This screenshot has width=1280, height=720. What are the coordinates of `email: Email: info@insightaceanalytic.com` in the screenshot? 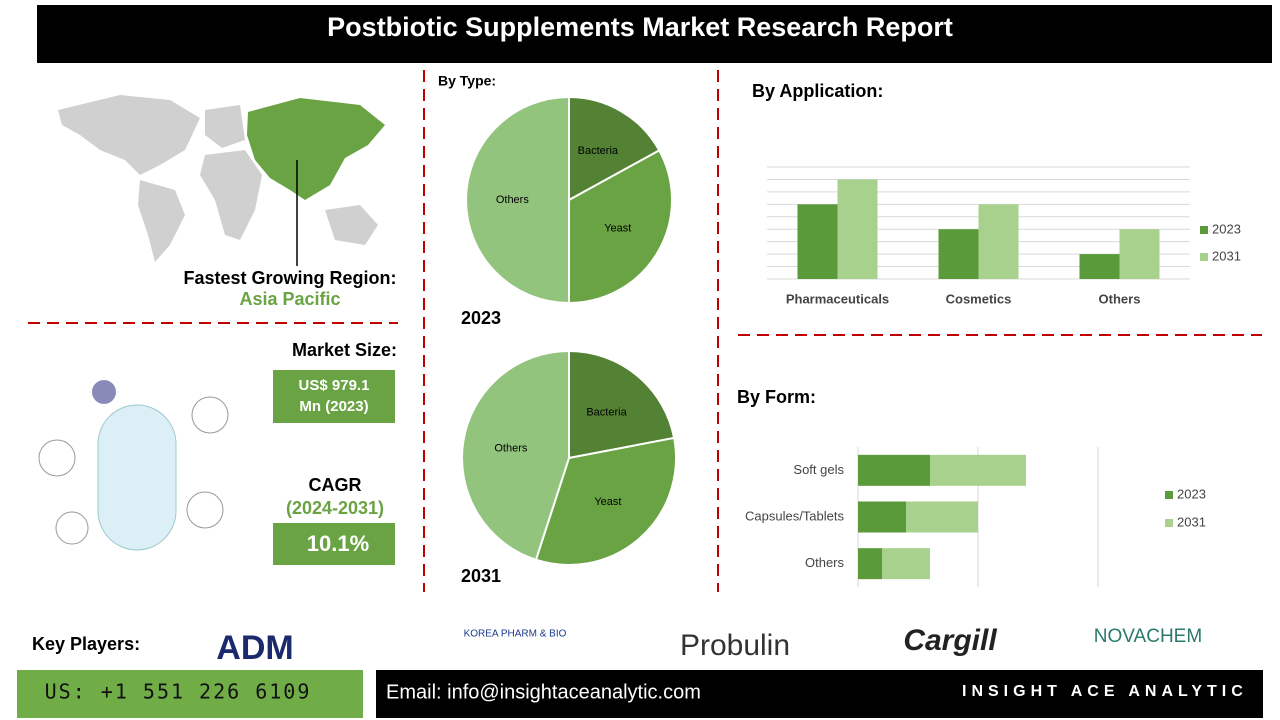 It's located at (543, 692).